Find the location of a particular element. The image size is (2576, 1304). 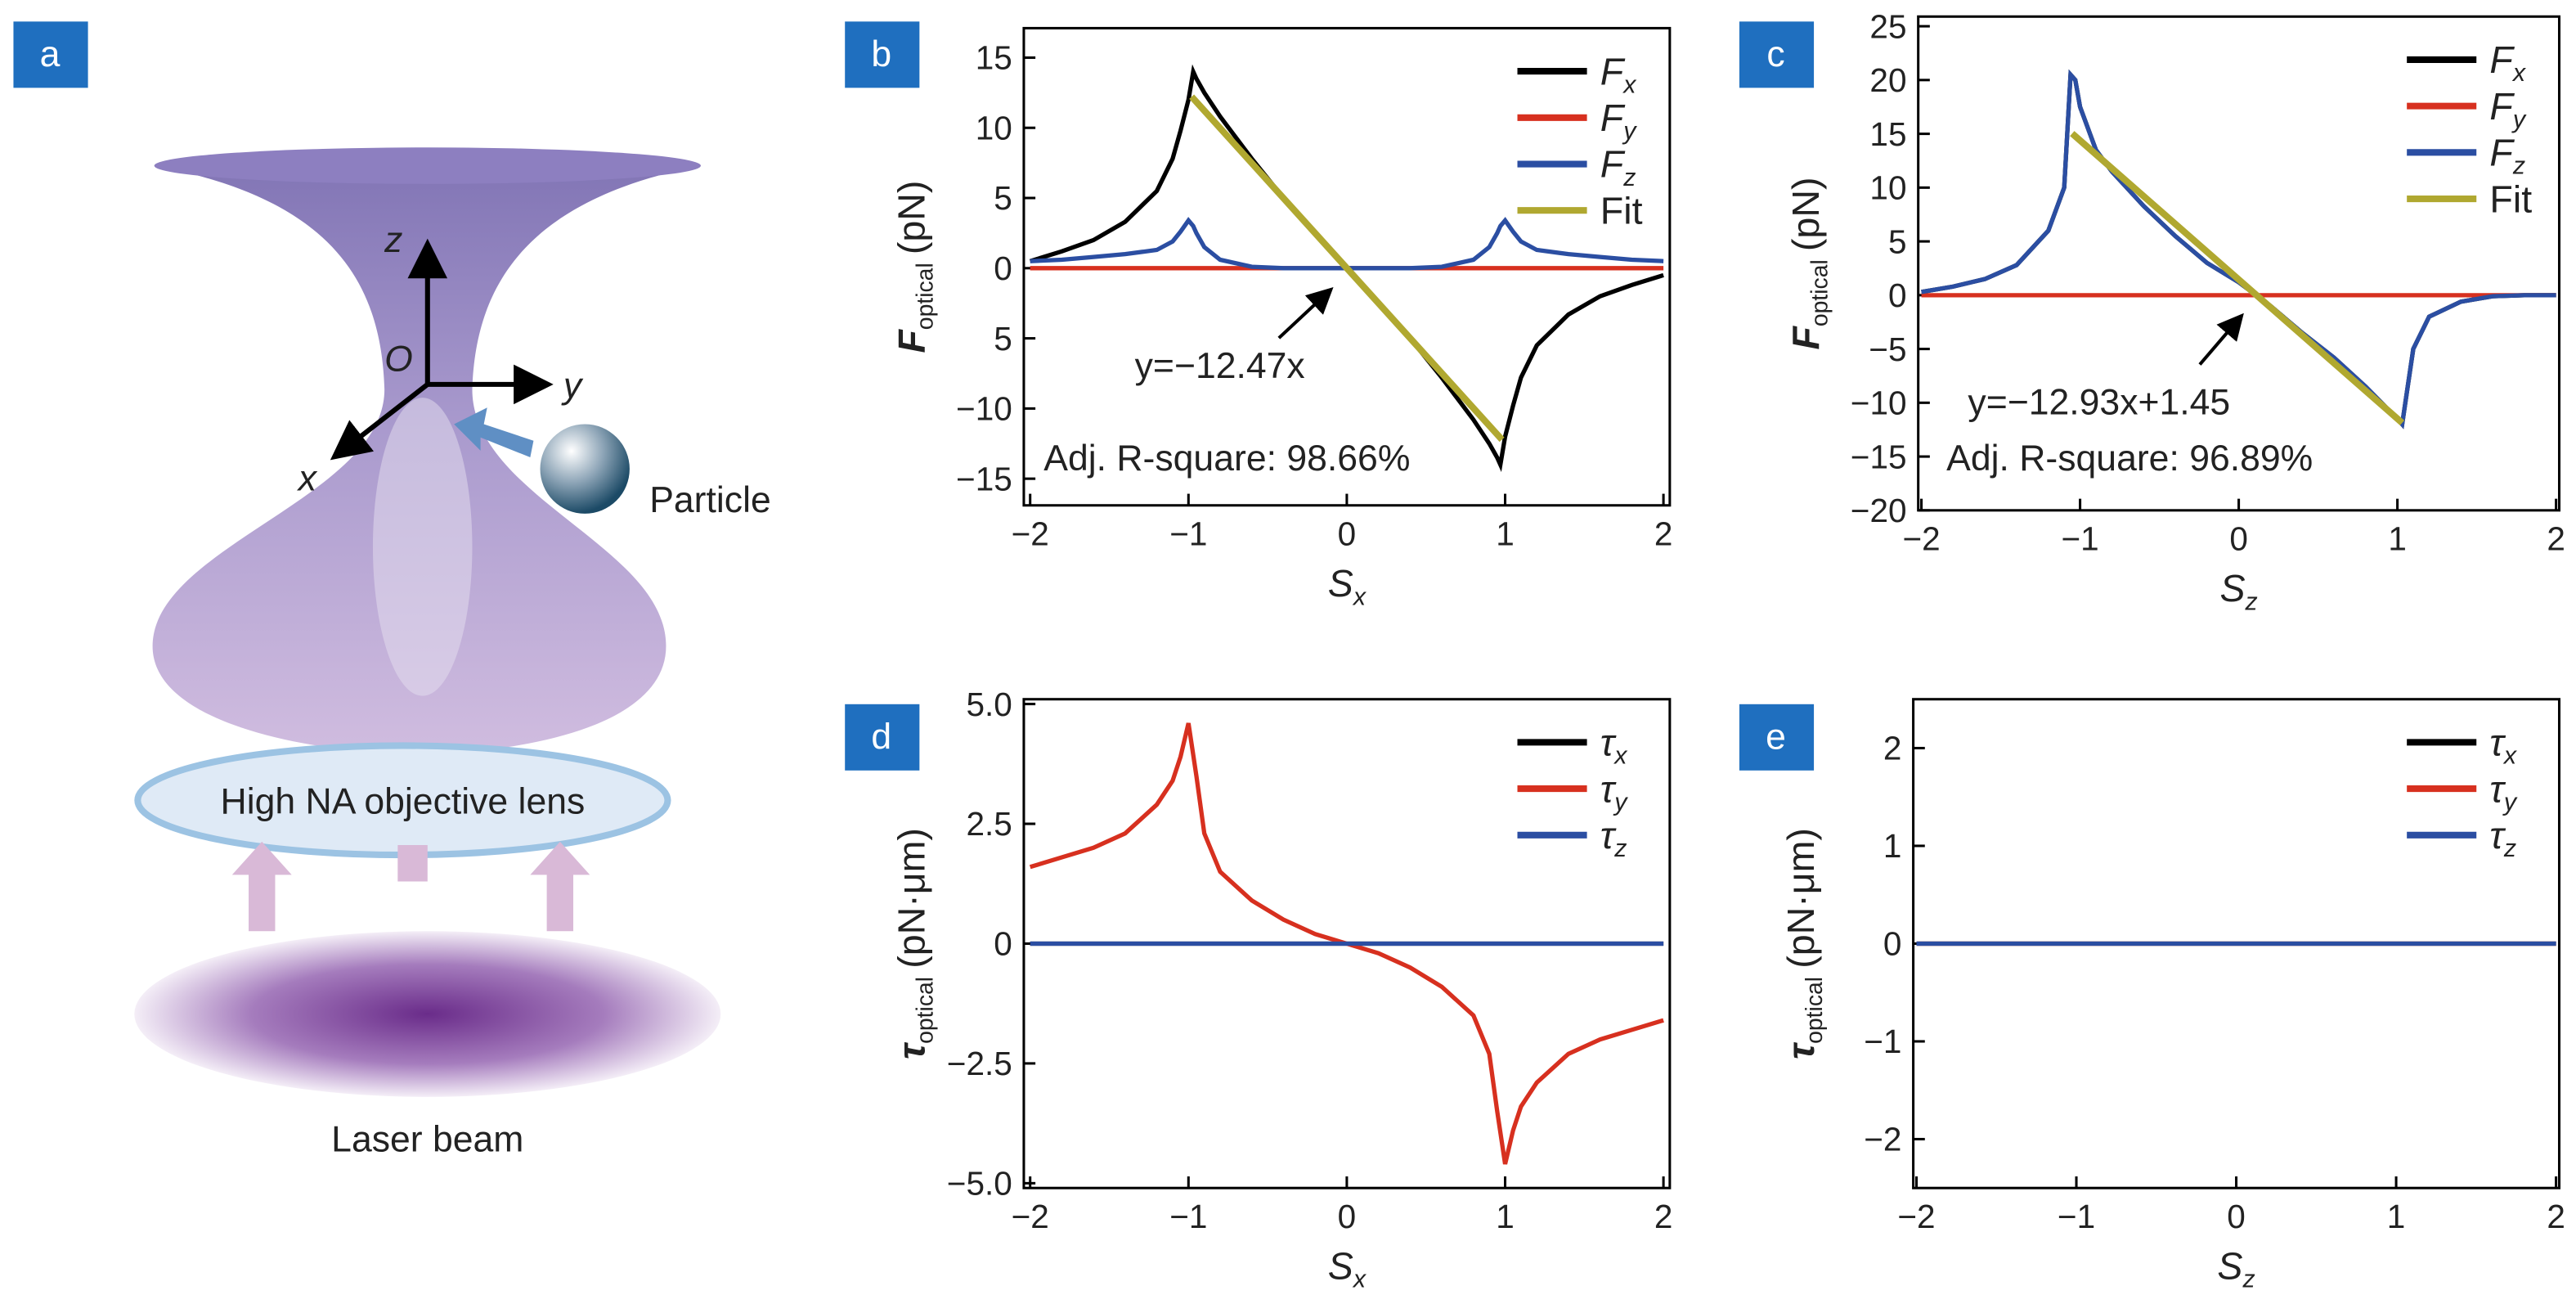

particle-label: Particle is located at coordinates (710, 500).